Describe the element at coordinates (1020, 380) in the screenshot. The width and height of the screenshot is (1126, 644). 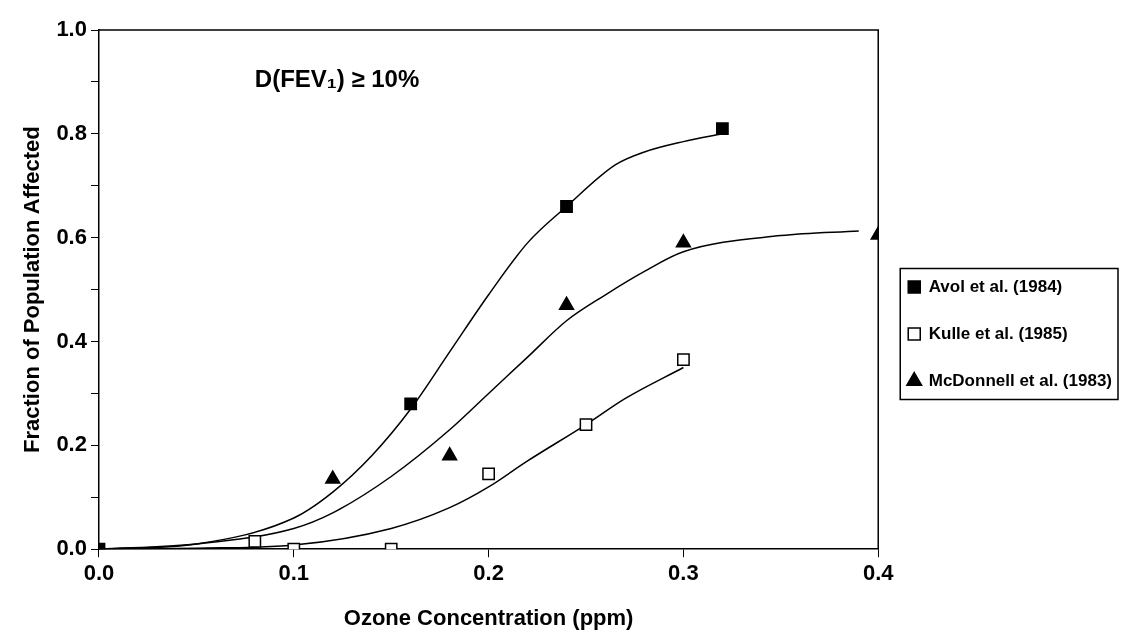
I see `legend-label: McDonnell et al. (1983)` at that location.